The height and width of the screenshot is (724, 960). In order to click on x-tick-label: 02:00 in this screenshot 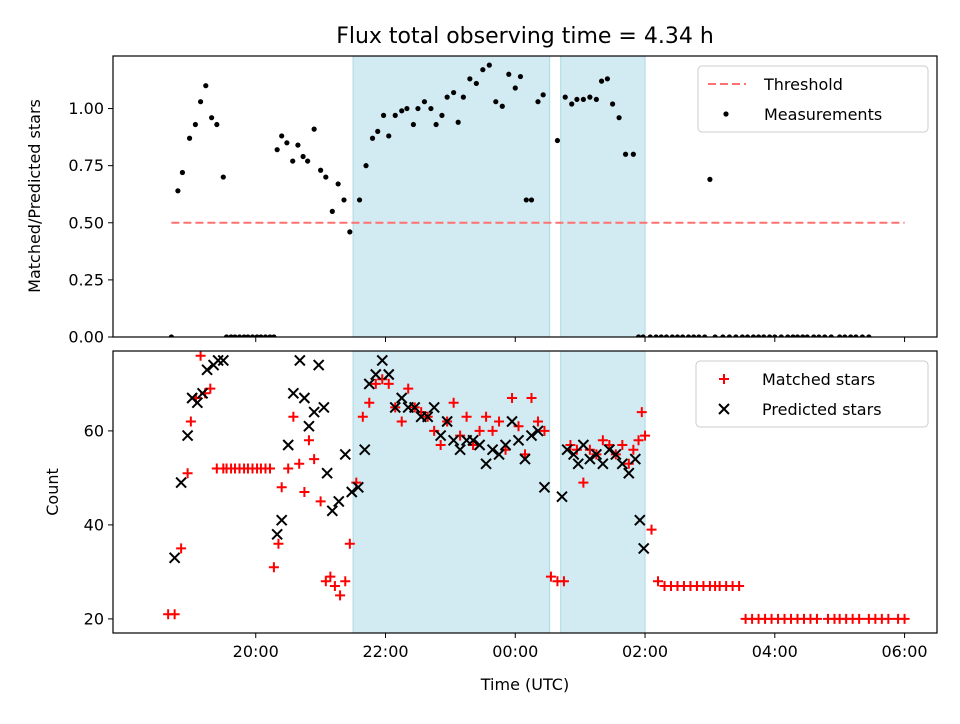, I will do `click(645, 651)`.